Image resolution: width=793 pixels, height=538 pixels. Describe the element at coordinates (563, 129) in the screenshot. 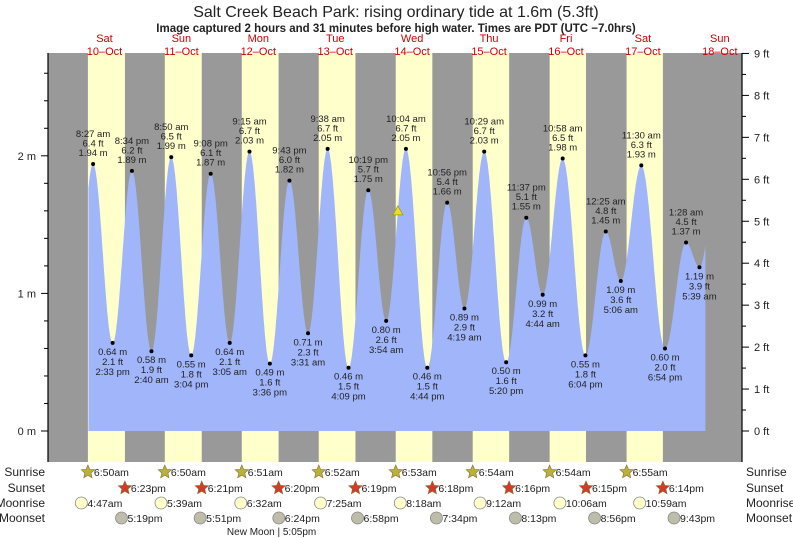

I see `high-tide-label: 10:58 am` at that location.